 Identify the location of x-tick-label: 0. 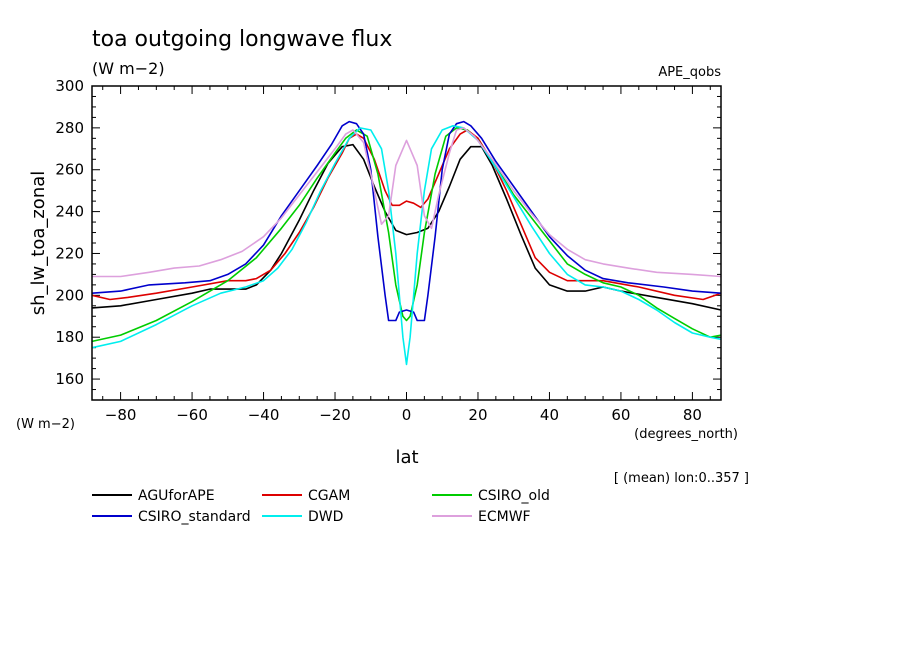
(407, 415).